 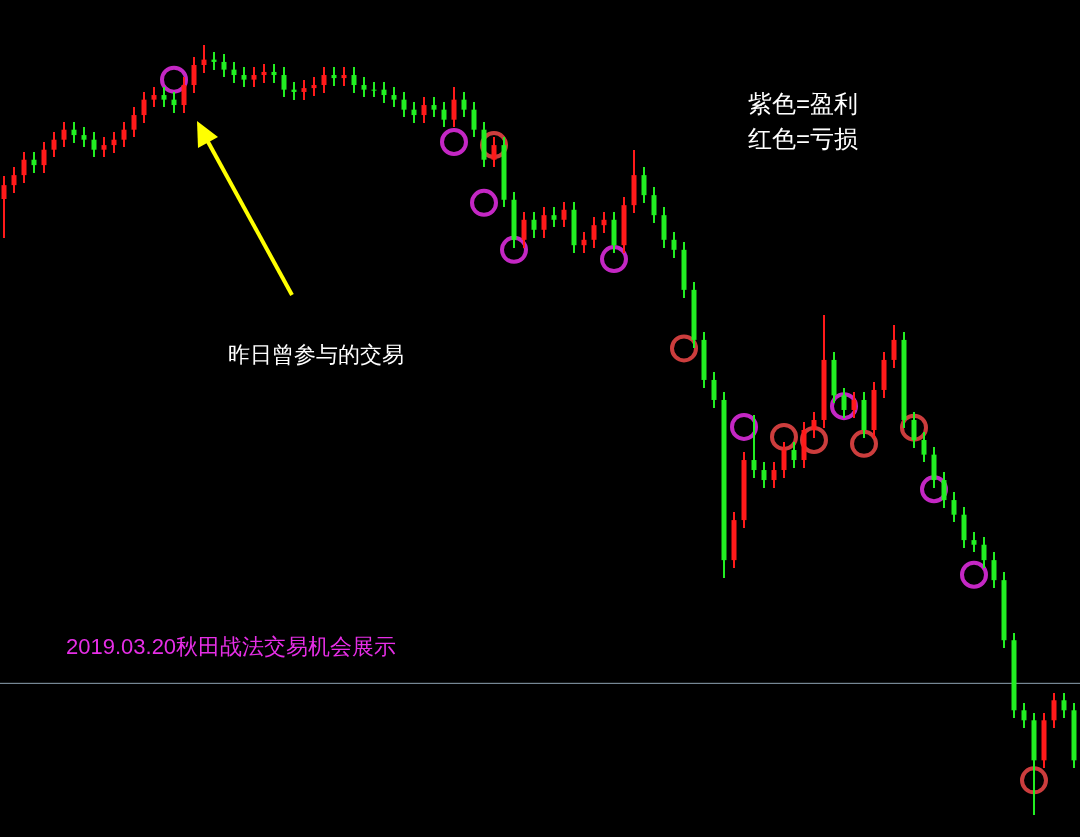 I want to click on annotation: 昨日曾参与的交易, so click(x=316, y=354).